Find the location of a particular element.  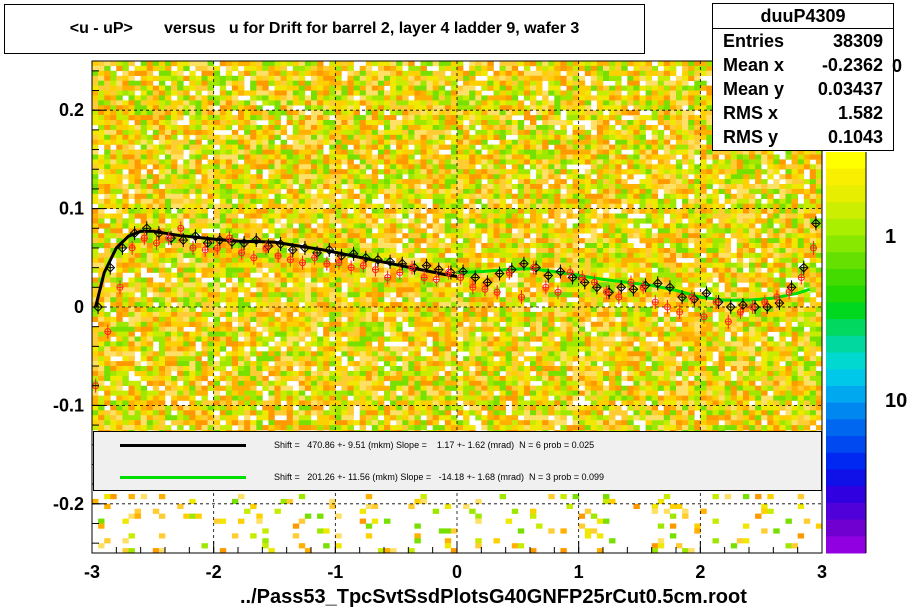

stats-row-mean-x: Mean x -0.2362 is located at coordinates (803, 65).